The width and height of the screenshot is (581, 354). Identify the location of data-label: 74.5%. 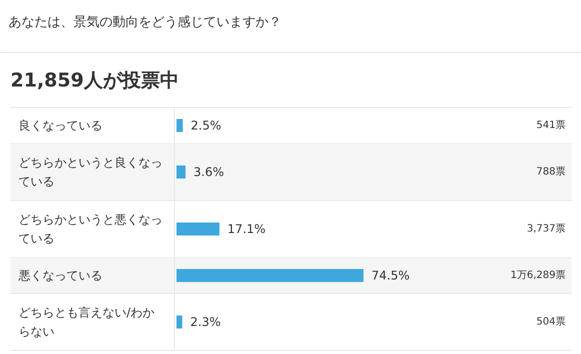
(391, 275).